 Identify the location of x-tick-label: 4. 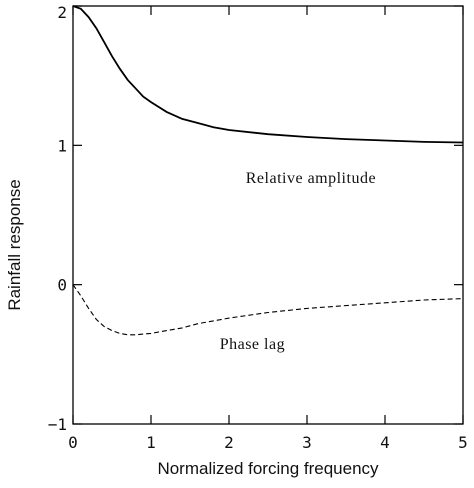
(385, 442).